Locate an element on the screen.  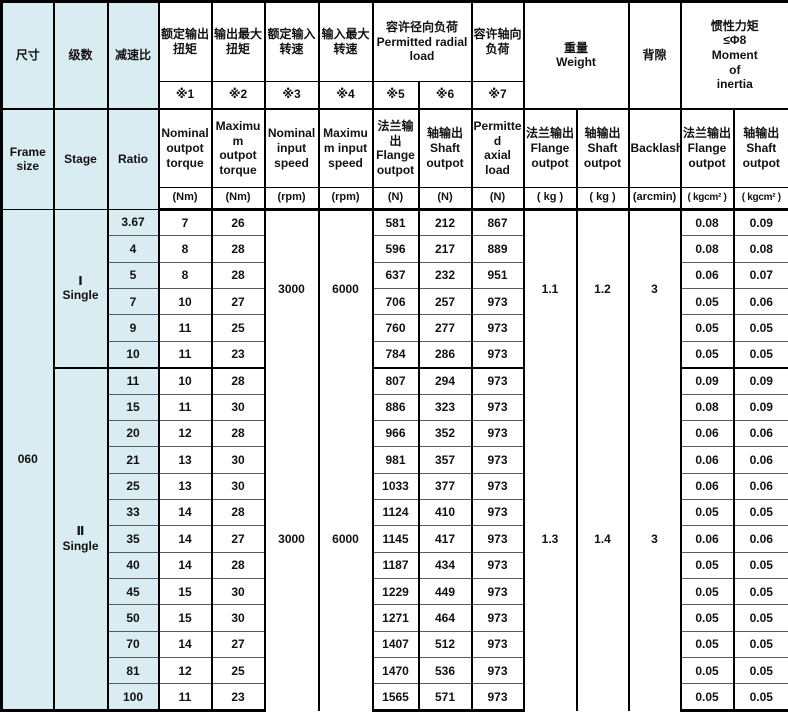
header-inertia-flange-output: 法兰输出 Flange outpot is located at coordinates (707, 148).